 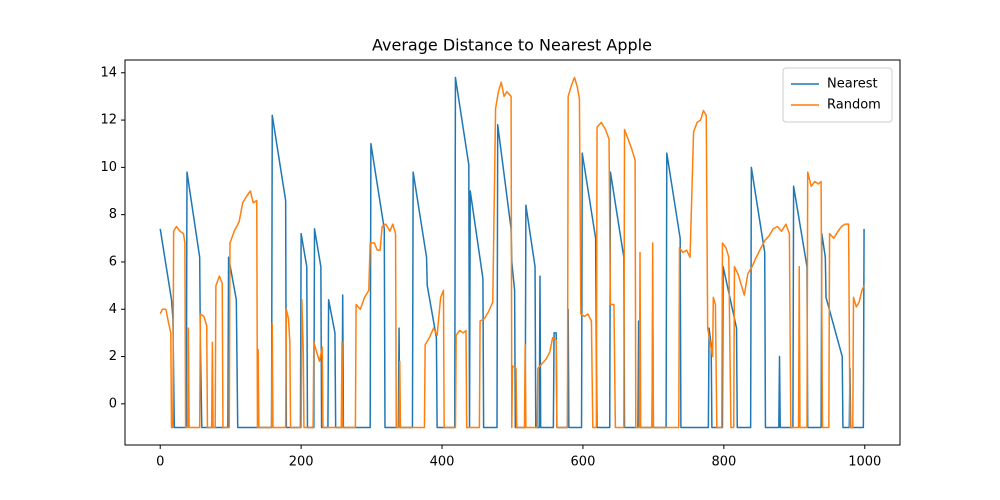 What do you see at coordinates (301, 462) in the screenshot?
I see `x-tick-label: 200` at bounding box center [301, 462].